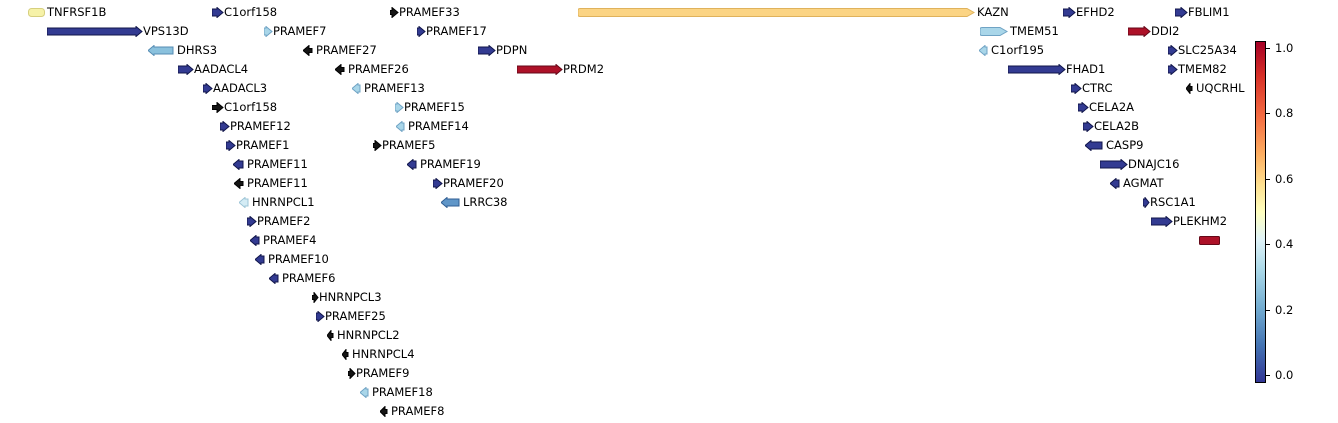 The width and height of the screenshot is (1338, 423). I want to click on gene-pramef4: PRAMEF4, so click(283, 239).